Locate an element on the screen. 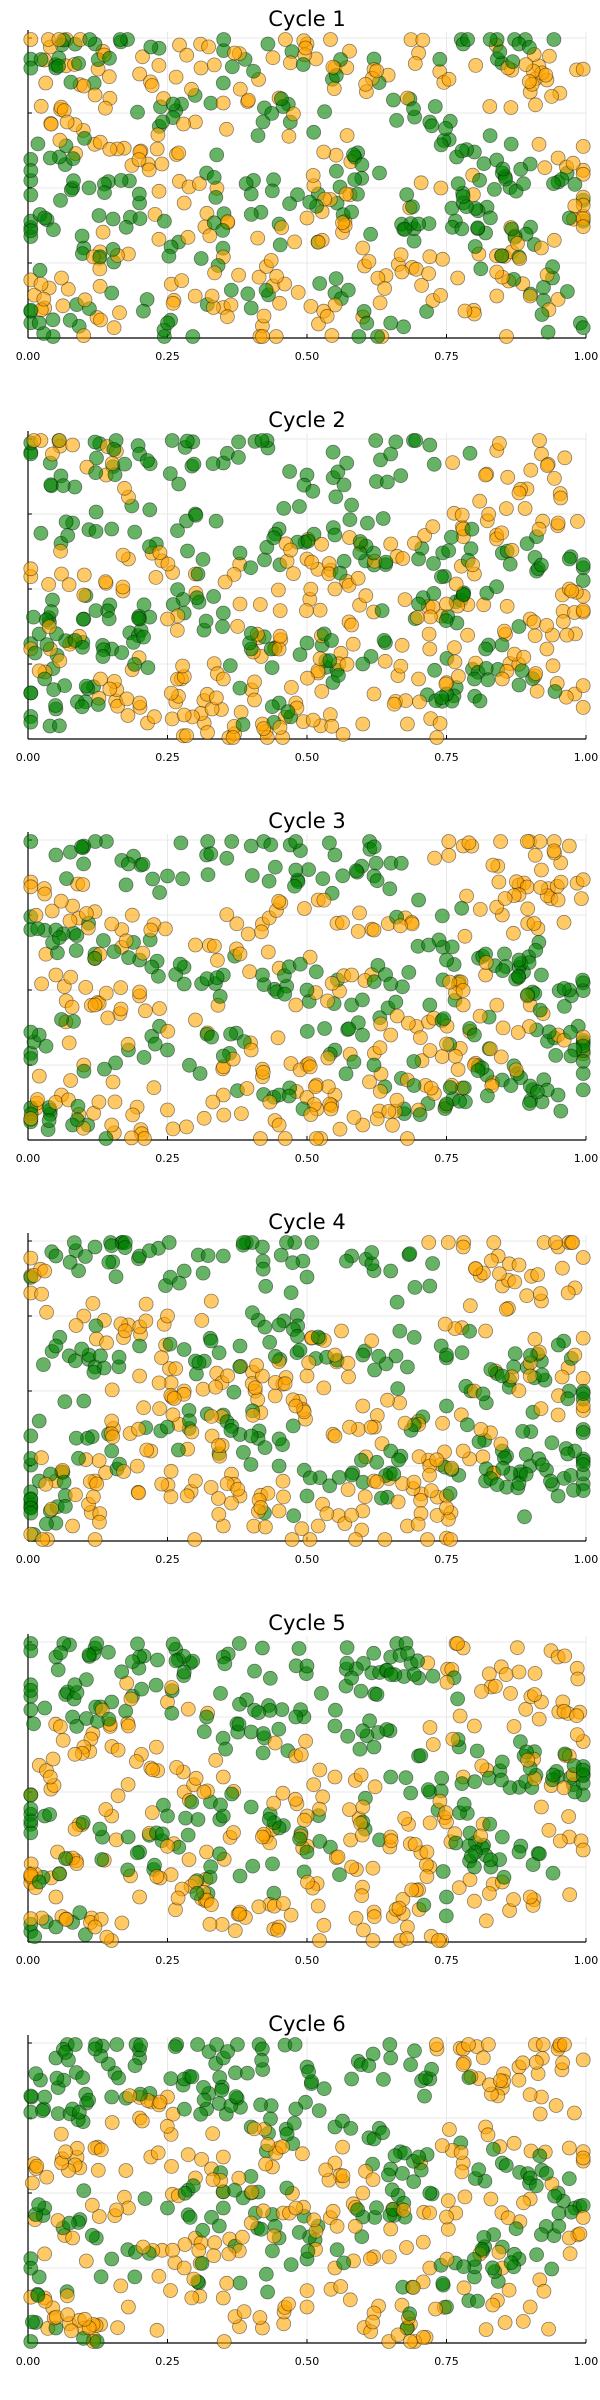 The height and width of the screenshot is (2400, 600). x-tick-label: 0.50 is located at coordinates (307, 2361).